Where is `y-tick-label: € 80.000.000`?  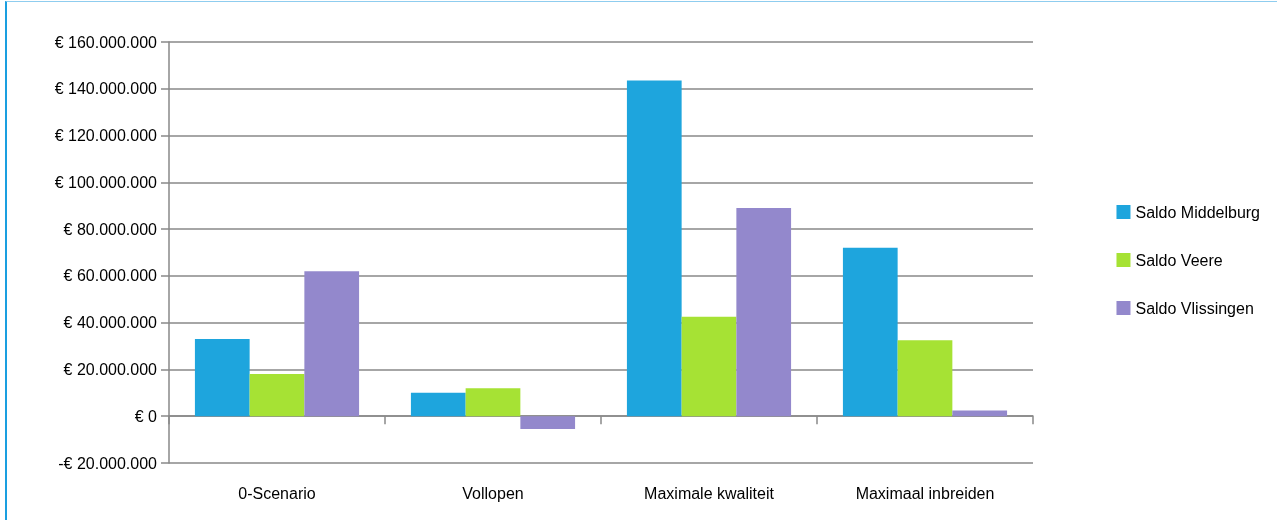 y-tick-label: € 80.000.000 is located at coordinates (110, 229).